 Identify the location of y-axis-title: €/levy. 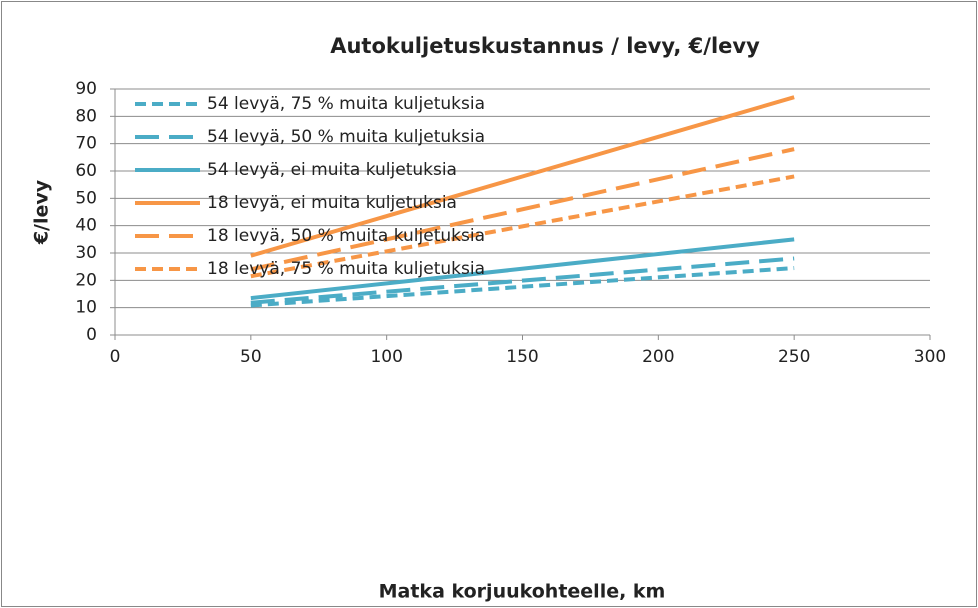
(42, 212).